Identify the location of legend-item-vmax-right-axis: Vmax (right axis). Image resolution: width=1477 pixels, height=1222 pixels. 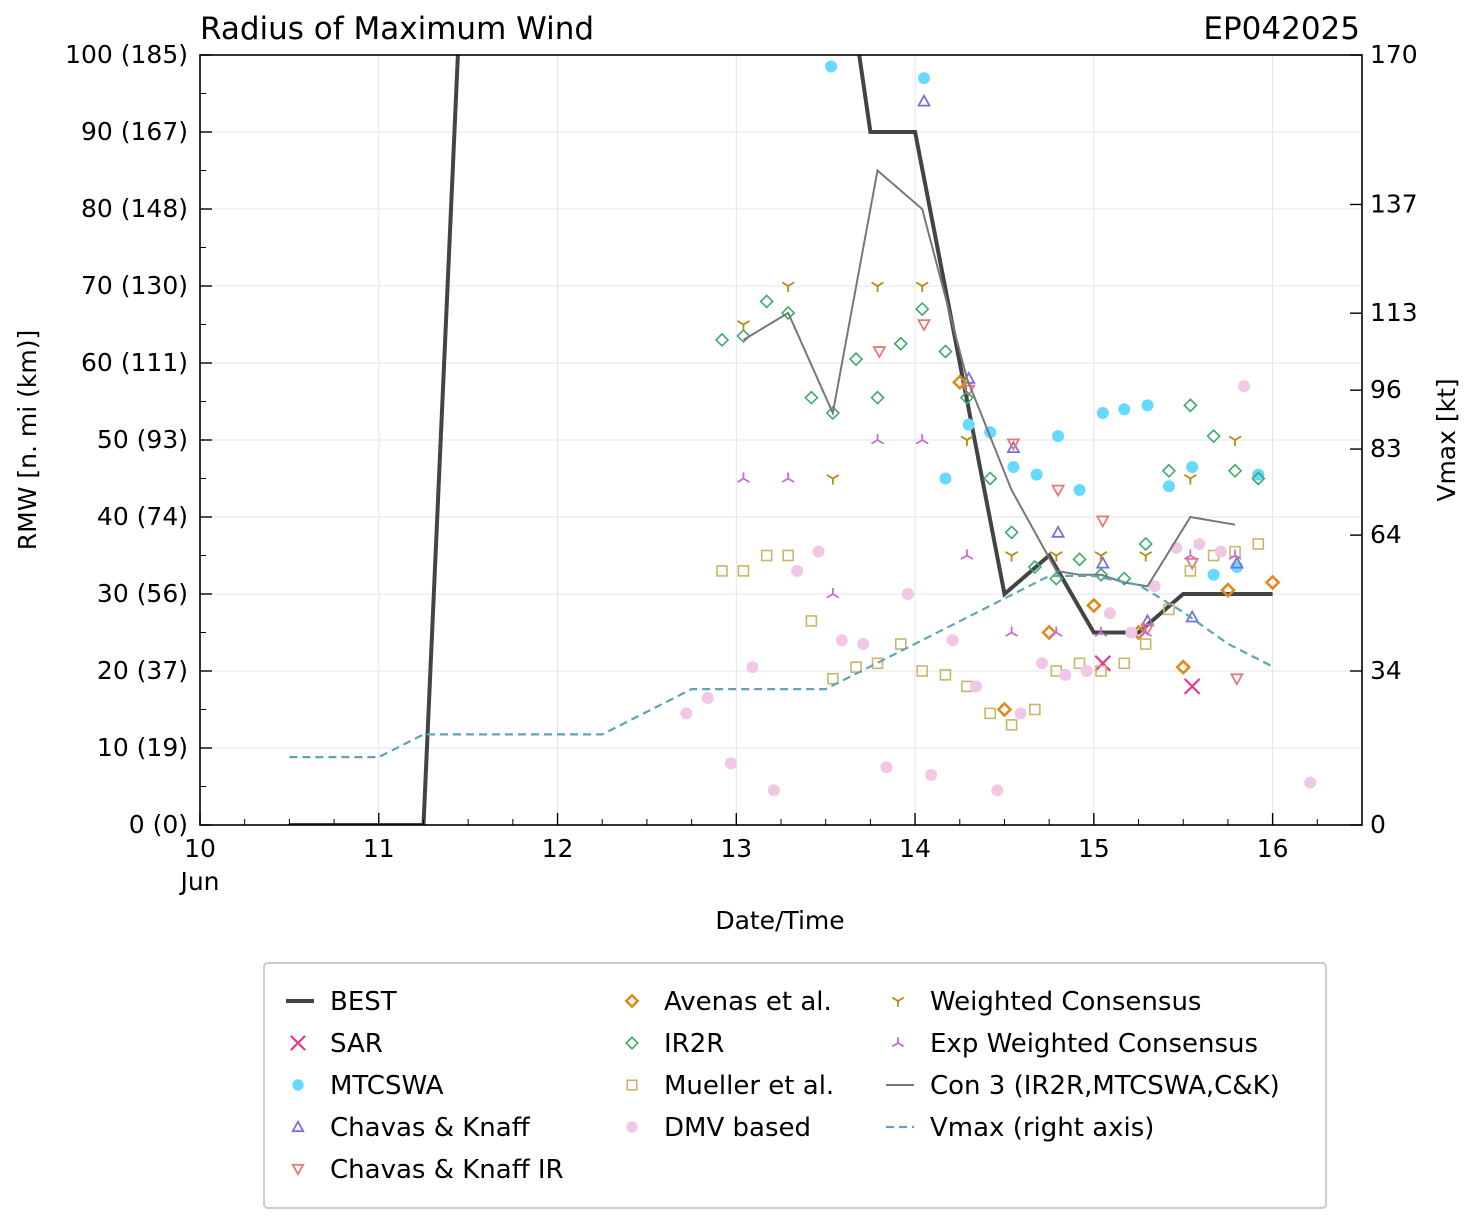
(1020, 1128).